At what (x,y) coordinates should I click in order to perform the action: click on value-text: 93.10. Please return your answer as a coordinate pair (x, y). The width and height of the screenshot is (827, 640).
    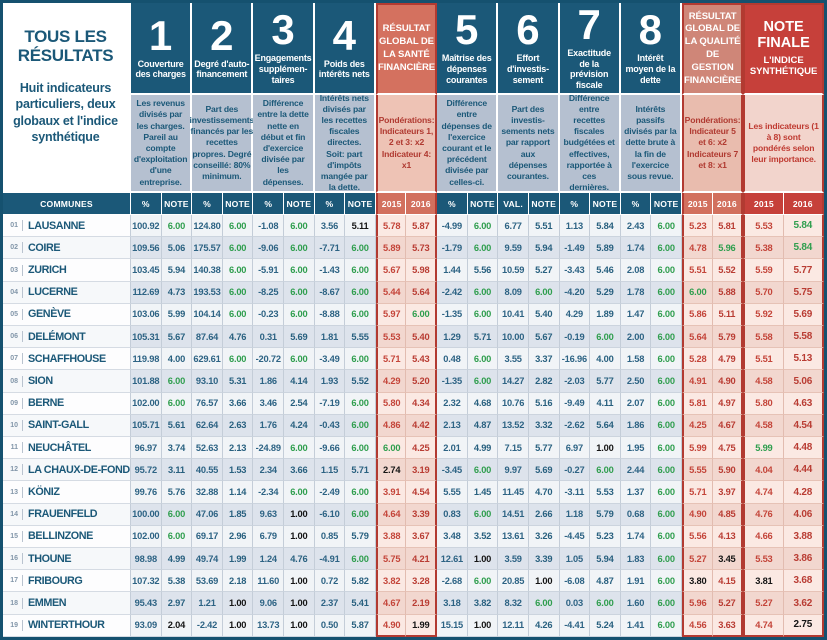
    Looking at the image, I should click on (207, 381).